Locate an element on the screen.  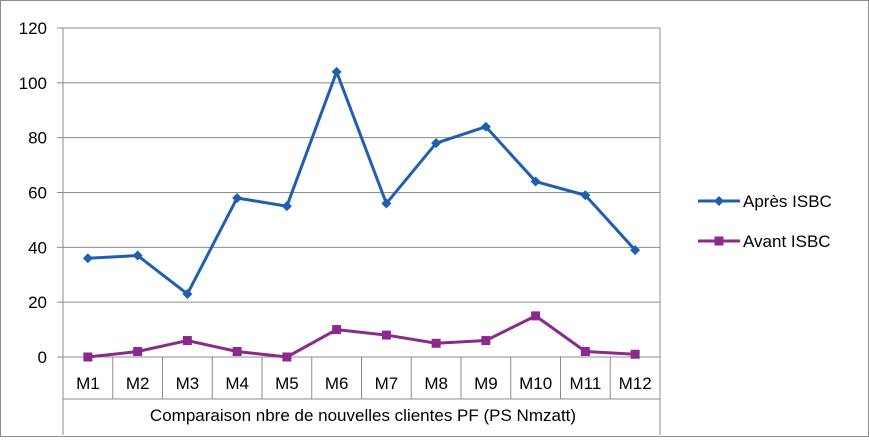
x-tick-label: M3 is located at coordinates (188, 383).